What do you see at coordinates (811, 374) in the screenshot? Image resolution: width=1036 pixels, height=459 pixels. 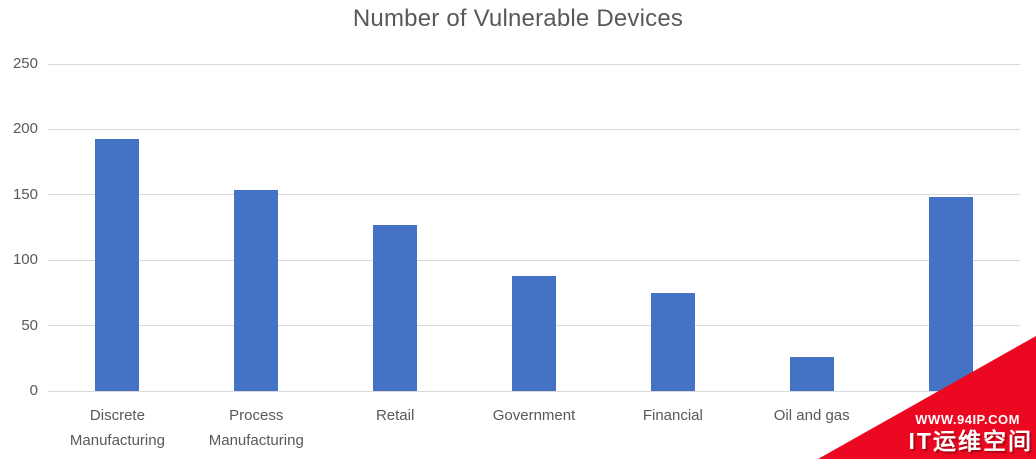 I see `bar-oil-and-gas` at bounding box center [811, 374].